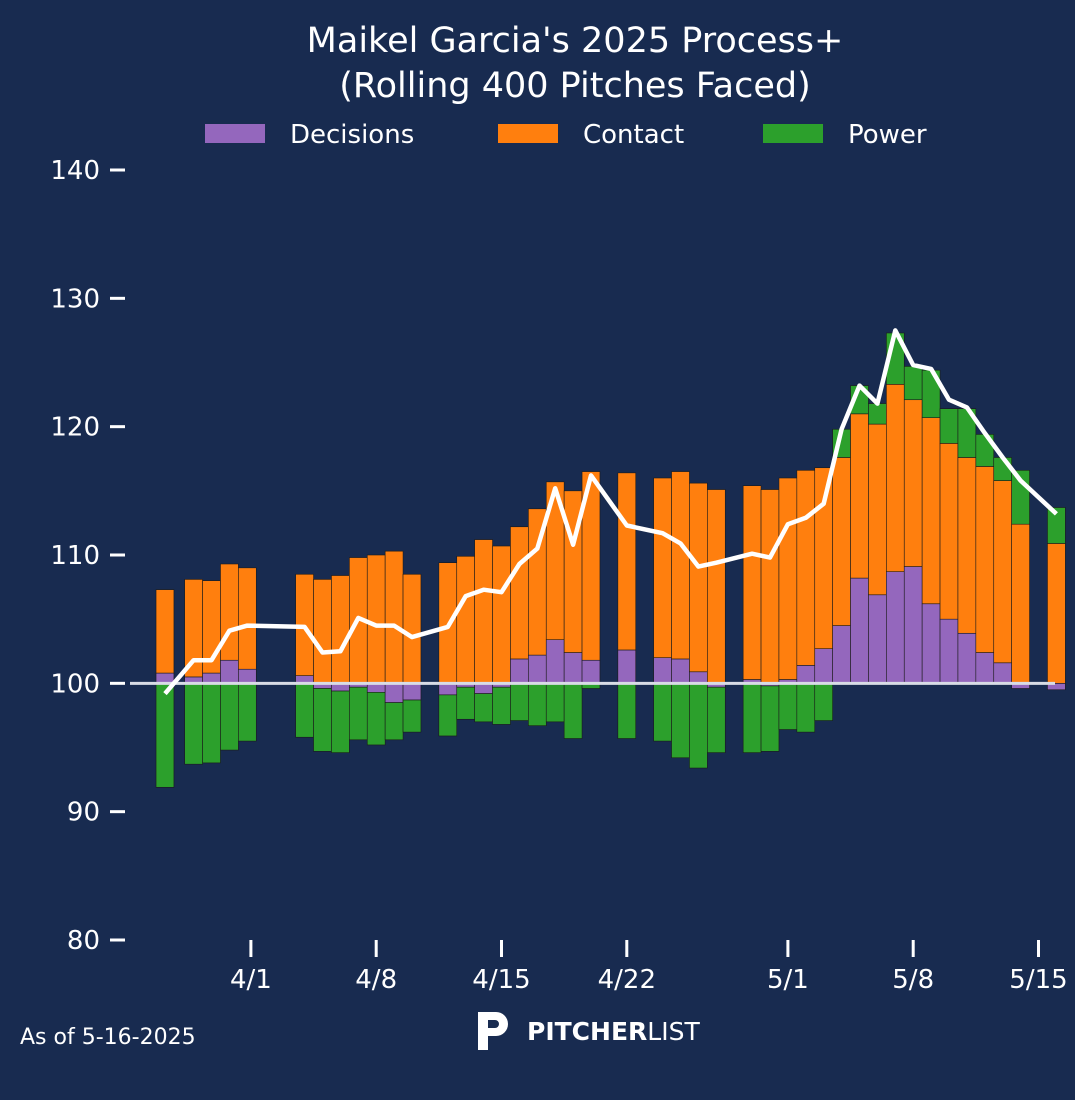  I want to click on x-axis: 4/1 4/8 4/15 4/22 5/1 5/8 5/15, so click(649, 967).